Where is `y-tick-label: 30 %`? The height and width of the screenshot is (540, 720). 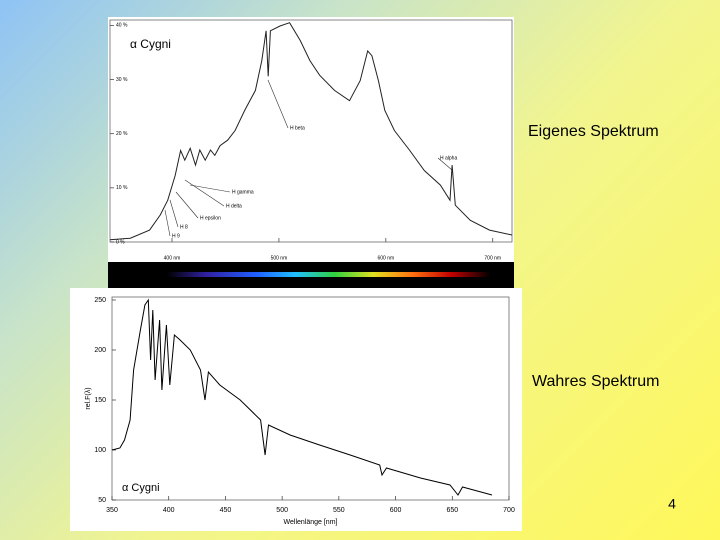
y-tick-label: 30 % is located at coordinates (122, 80).